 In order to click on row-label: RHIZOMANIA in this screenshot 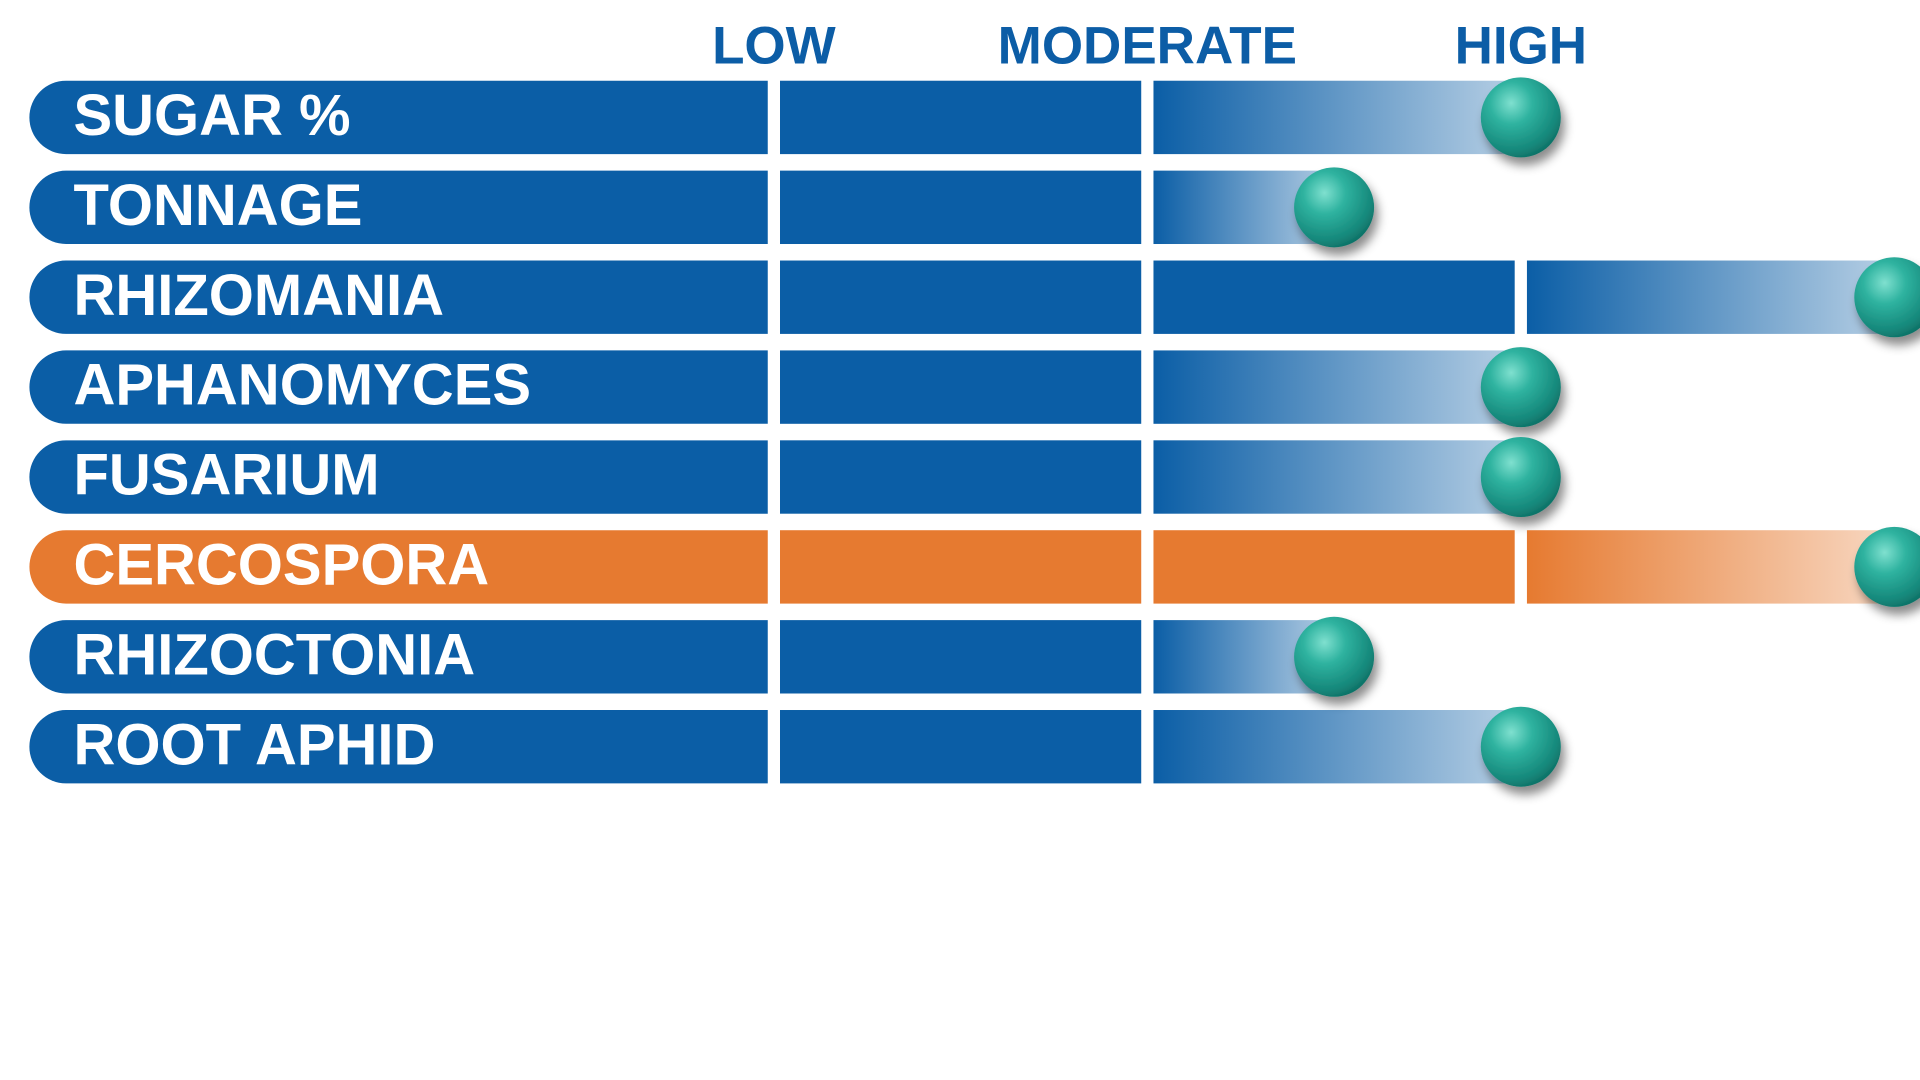, I will do `click(258, 295)`.